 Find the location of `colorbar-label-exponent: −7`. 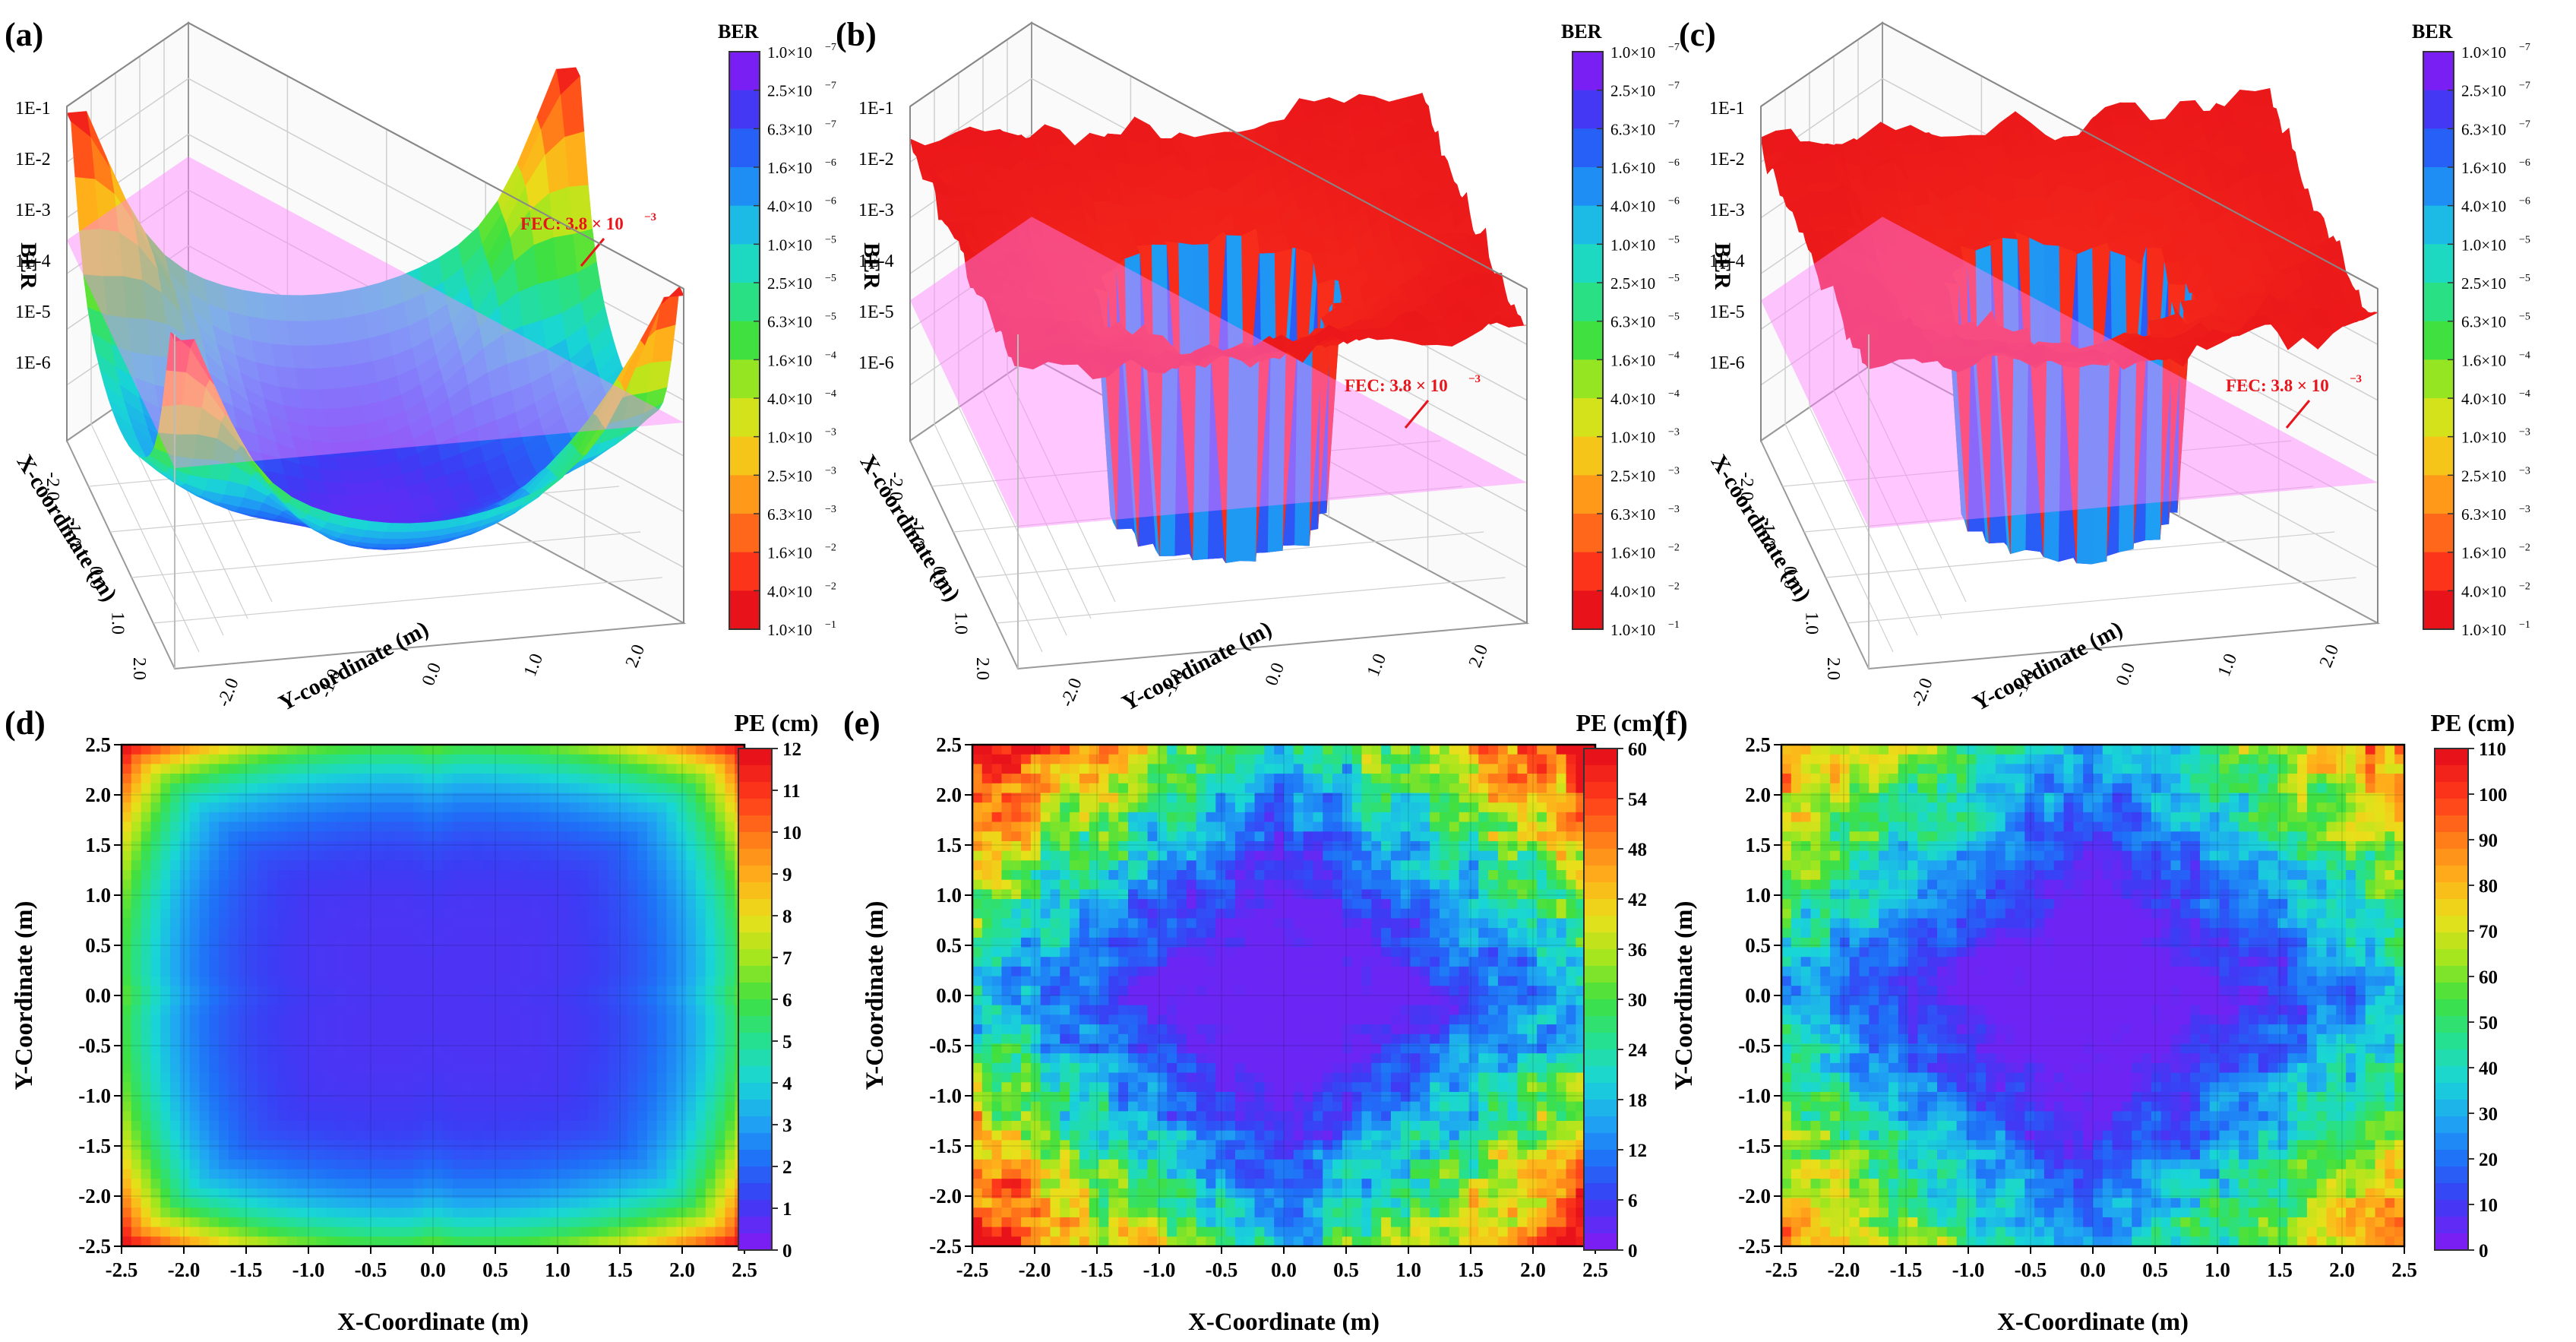

colorbar-label-exponent: −7 is located at coordinates (2524, 86).